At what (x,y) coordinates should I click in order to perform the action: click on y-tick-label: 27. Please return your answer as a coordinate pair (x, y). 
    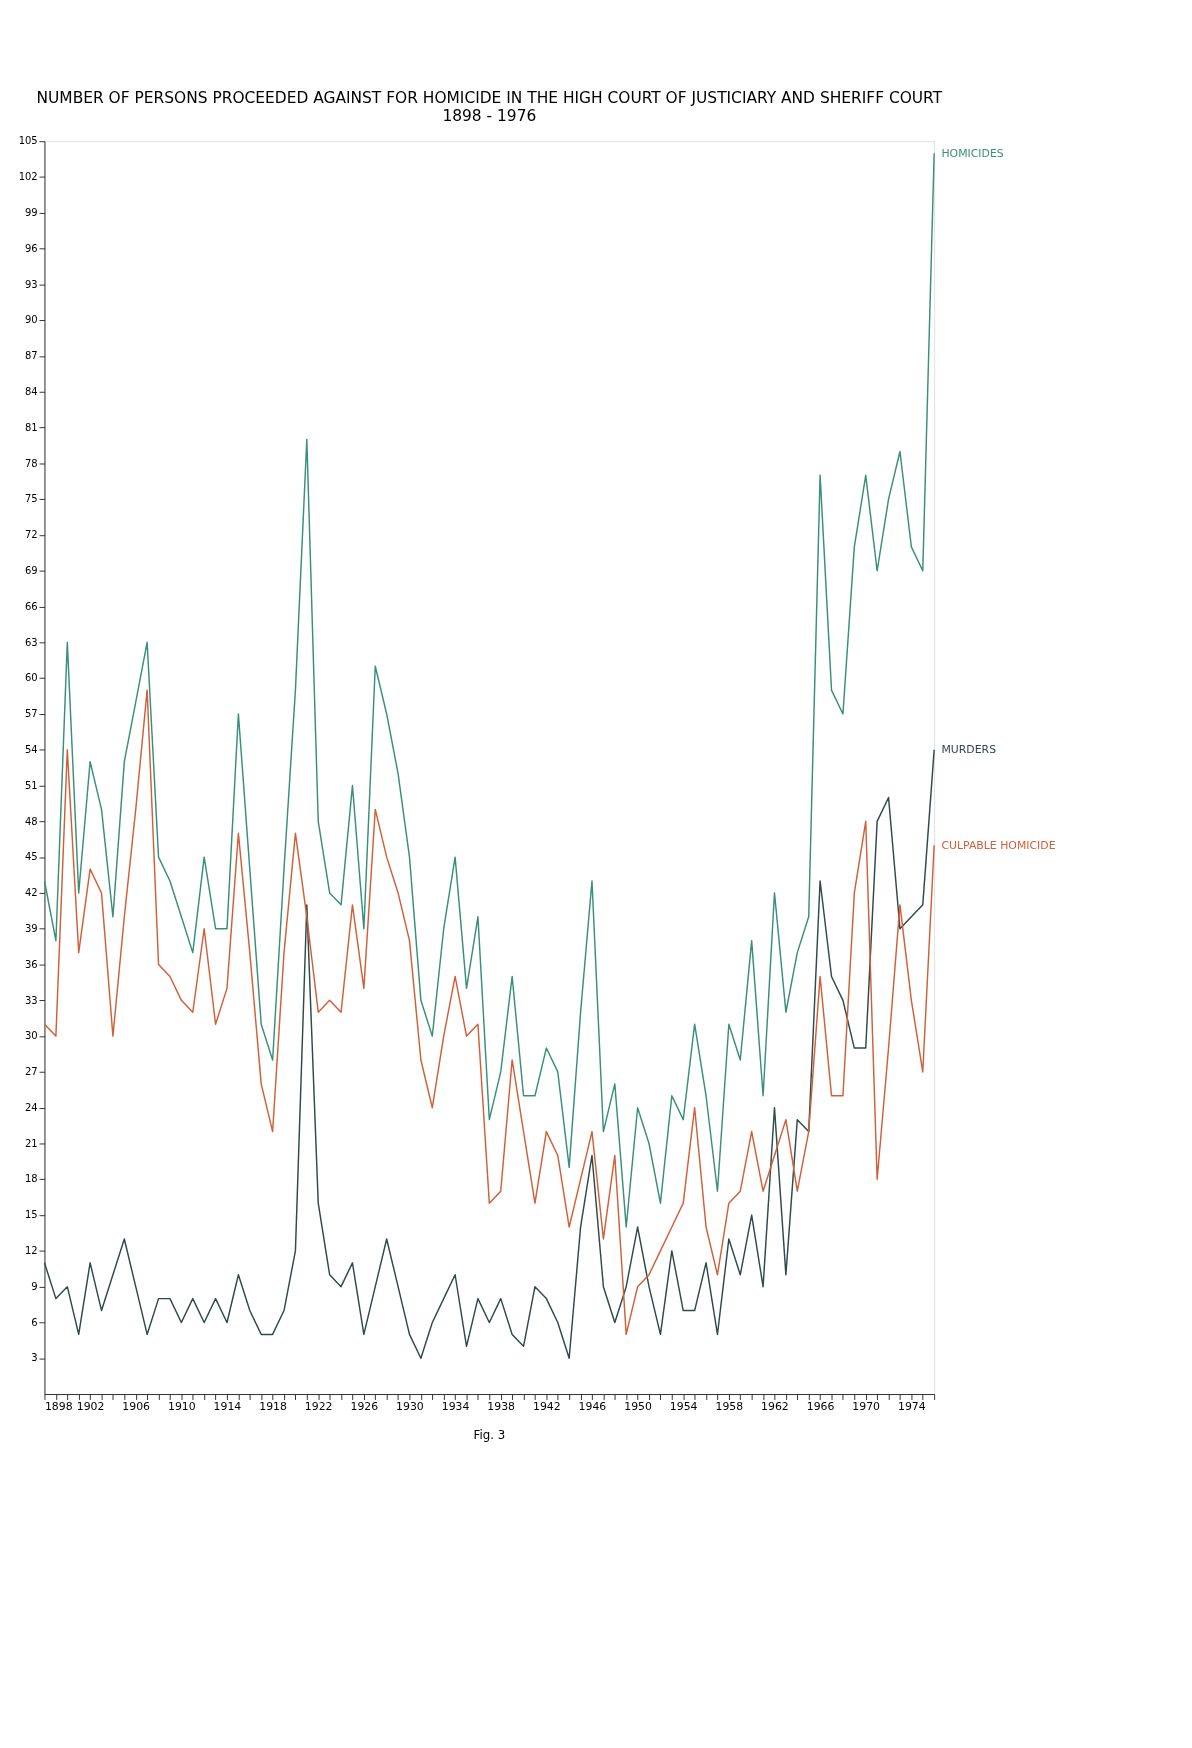
    Looking at the image, I should click on (31, 1072).